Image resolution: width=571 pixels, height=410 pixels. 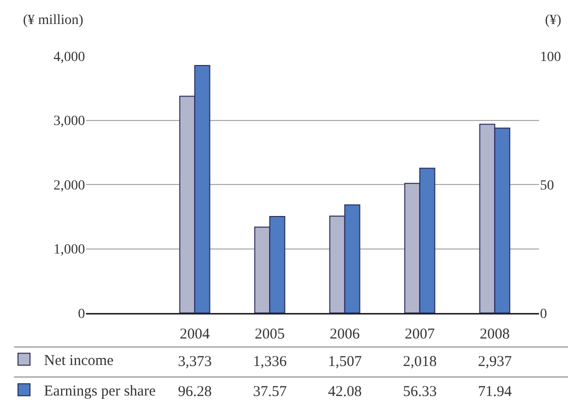 I want to click on data-label: 56.33, so click(x=420, y=392).